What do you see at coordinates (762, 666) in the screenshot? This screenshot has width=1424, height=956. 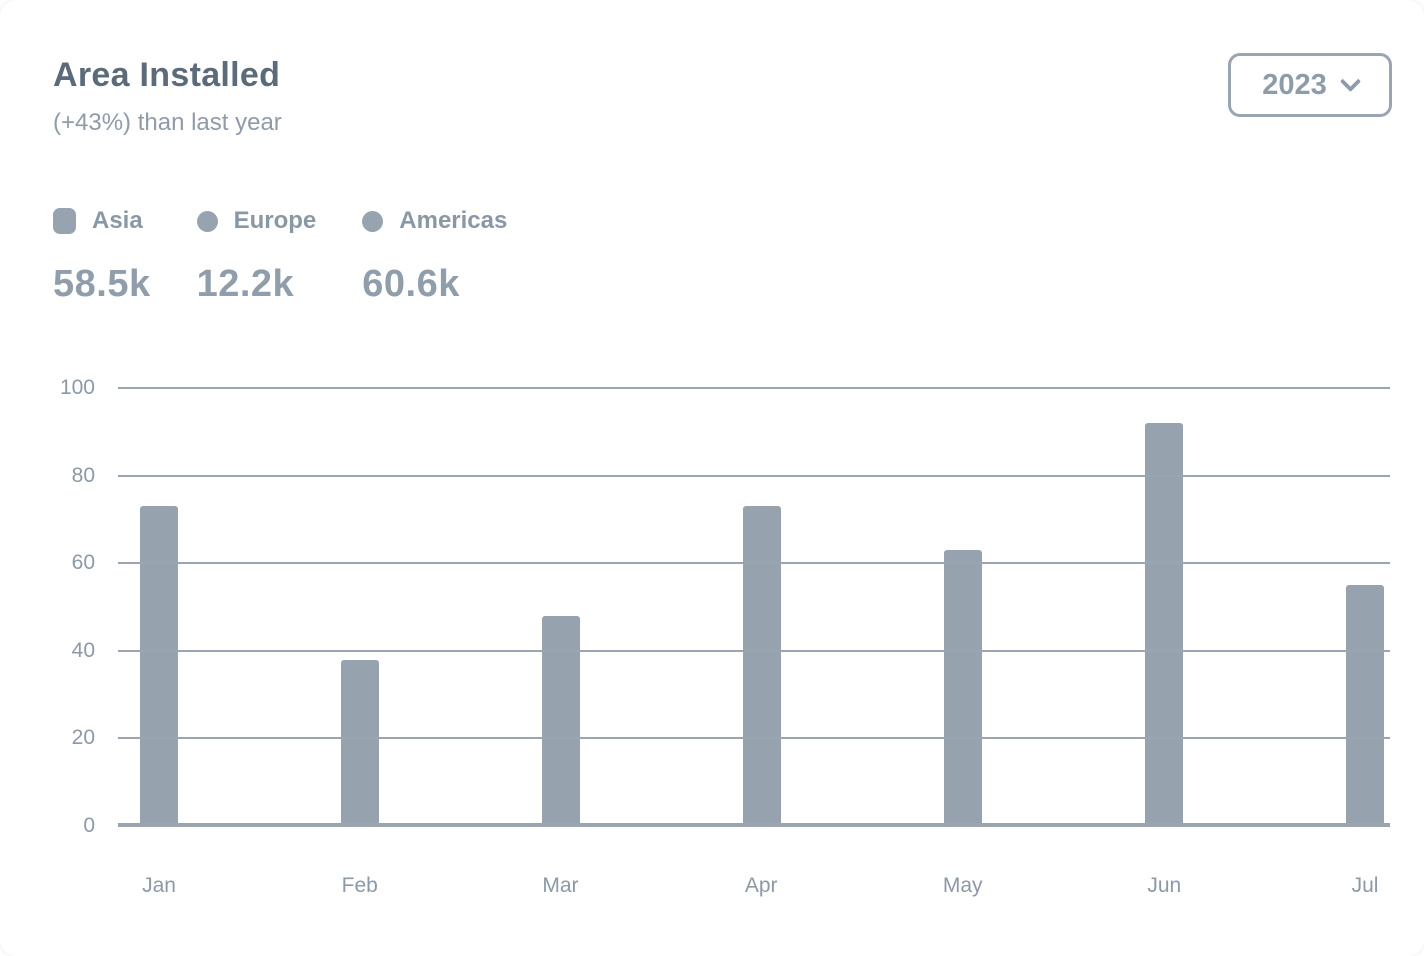 I see `bar-apr` at bounding box center [762, 666].